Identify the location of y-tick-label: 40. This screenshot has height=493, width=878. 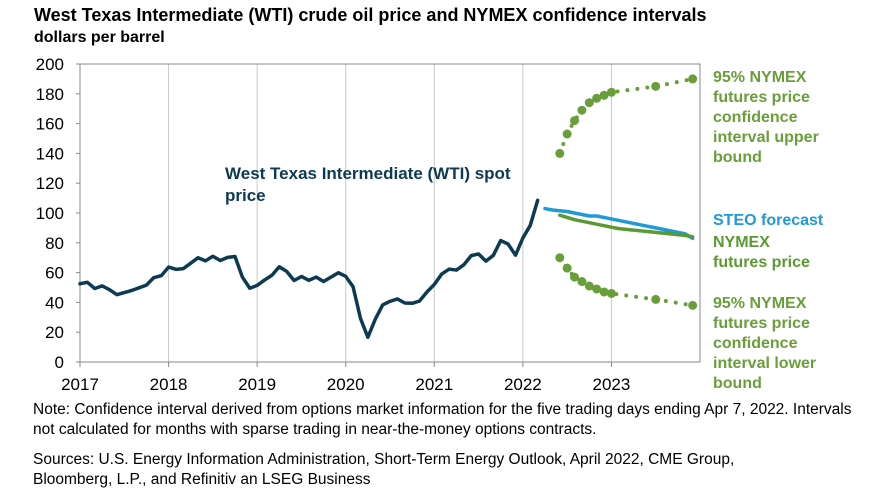
(54, 302).